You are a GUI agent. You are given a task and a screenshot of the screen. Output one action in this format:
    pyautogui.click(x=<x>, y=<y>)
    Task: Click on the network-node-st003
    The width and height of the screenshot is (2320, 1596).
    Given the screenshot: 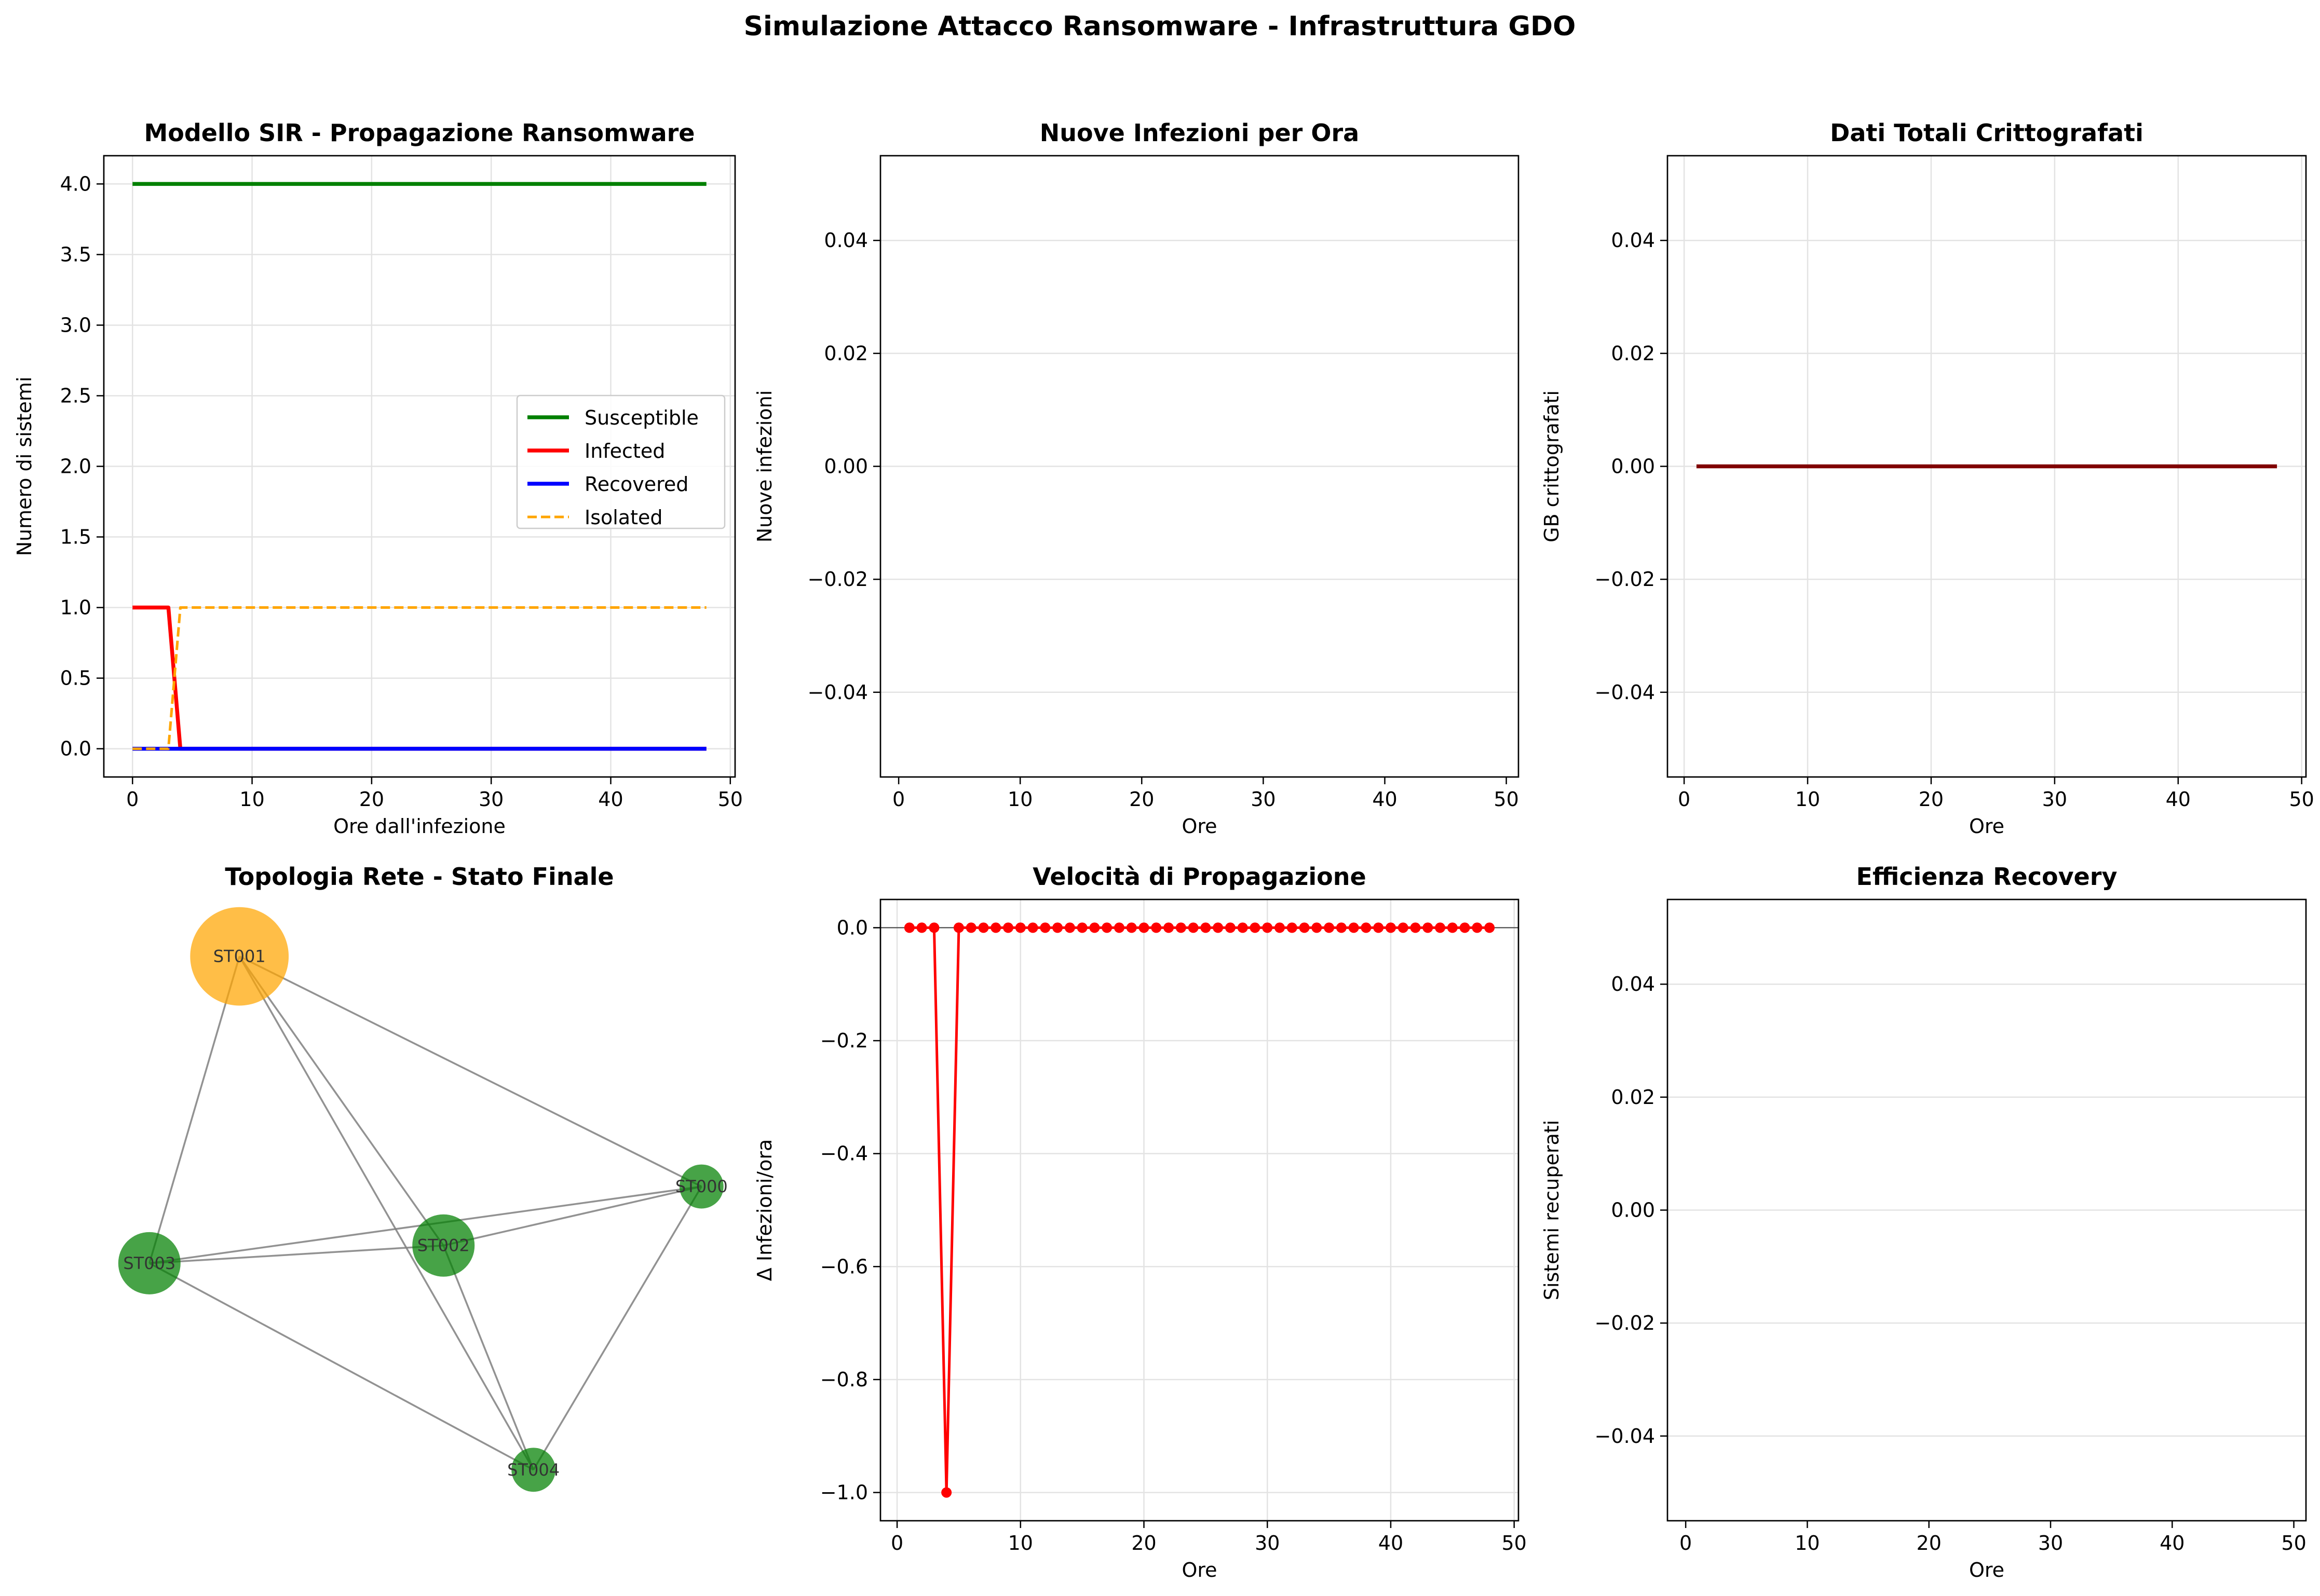 What is the action you would take?
    pyautogui.click(x=149, y=1263)
    